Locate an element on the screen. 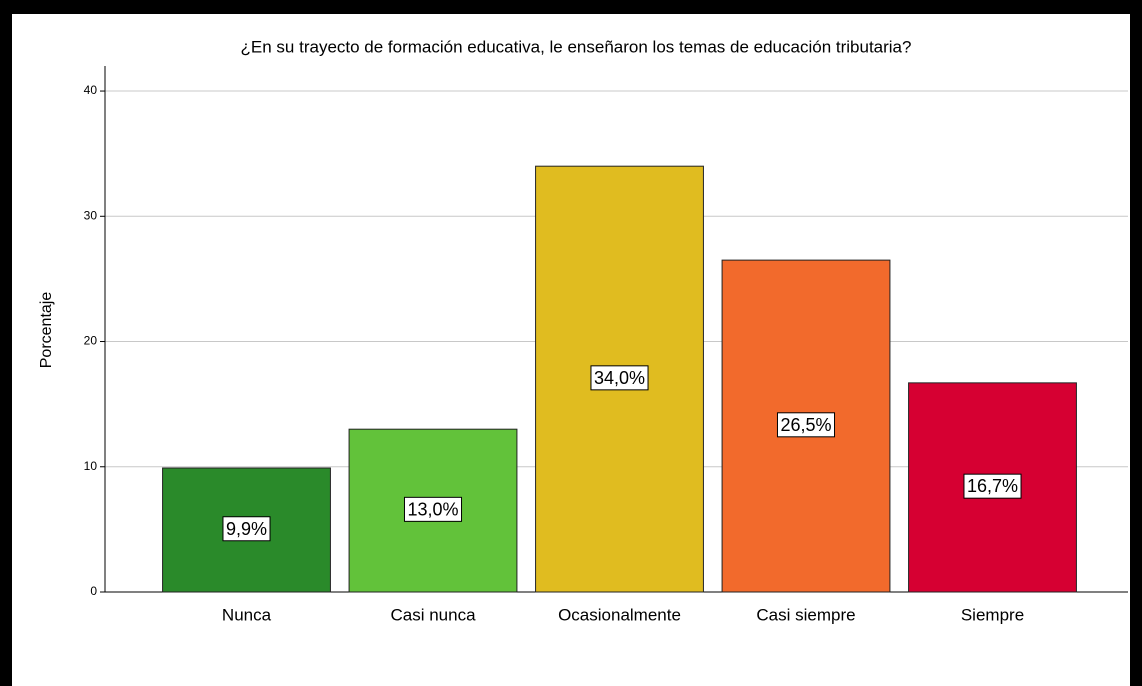 The height and width of the screenshot is (686, 1142). y-tick-label: 30 is located at coordinates (91, 215).